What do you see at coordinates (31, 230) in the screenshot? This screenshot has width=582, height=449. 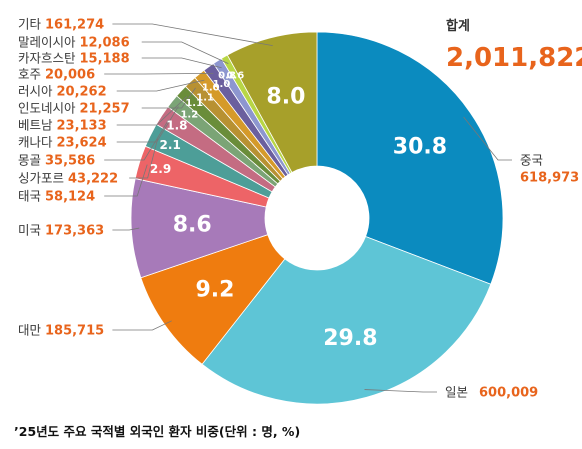 I see `slice-name-3: 미국` at bounding box center [31, 230].